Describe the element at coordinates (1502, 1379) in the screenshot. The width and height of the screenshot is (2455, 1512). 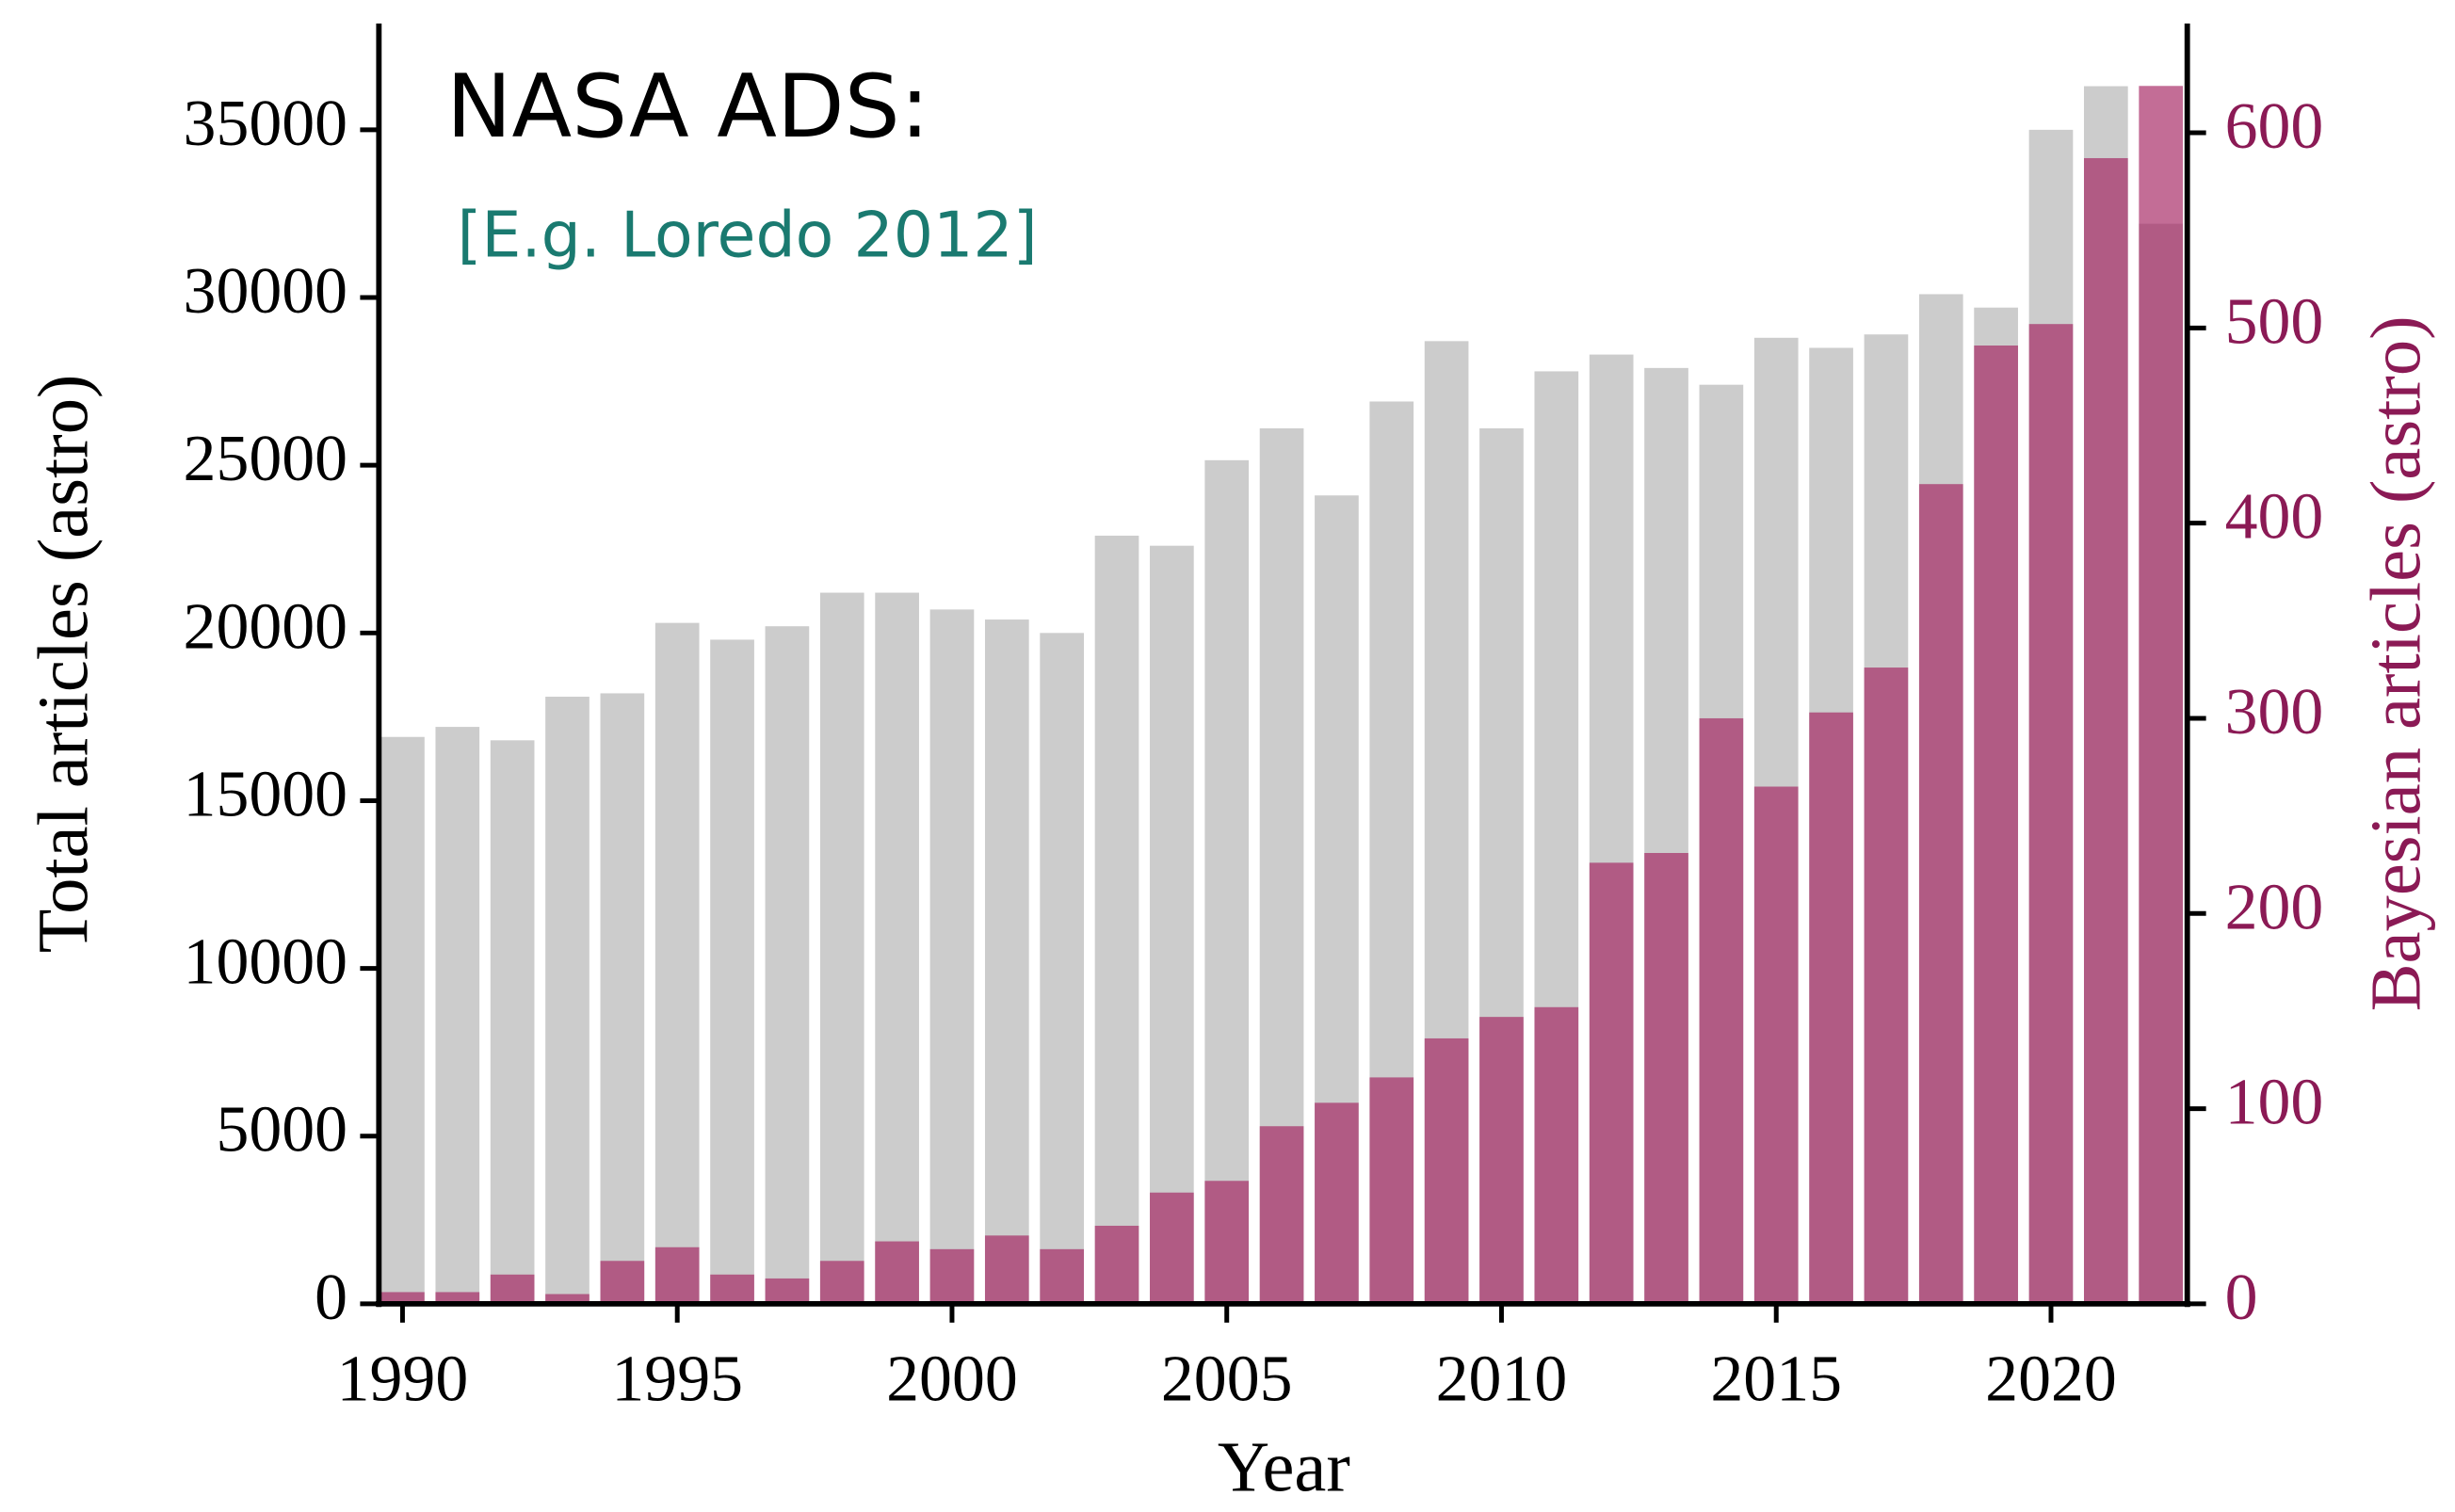
I see `x-tick-label: 2010` at that location.